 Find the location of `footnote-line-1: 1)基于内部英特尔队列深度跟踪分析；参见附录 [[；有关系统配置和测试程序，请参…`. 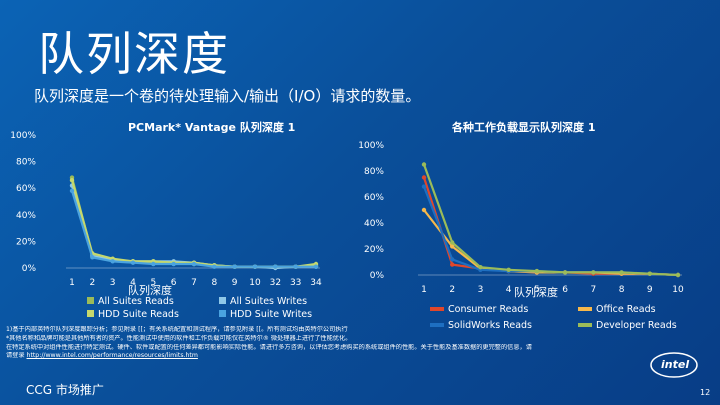

footnote-line-1: 1)基于内部英特尔队列深度跟踪分析；参见附录 [[；有关系统配置和测试程序，请参… is located at coordinates (177, 329).